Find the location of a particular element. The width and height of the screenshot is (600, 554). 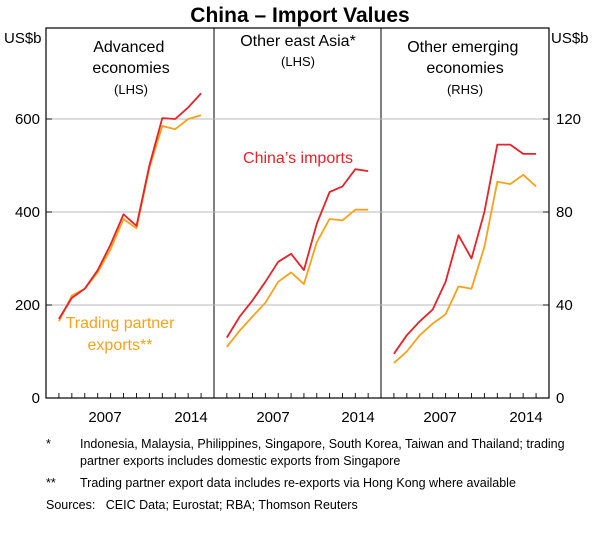

panel-1-imports-line is located at coordinates (130, 206).